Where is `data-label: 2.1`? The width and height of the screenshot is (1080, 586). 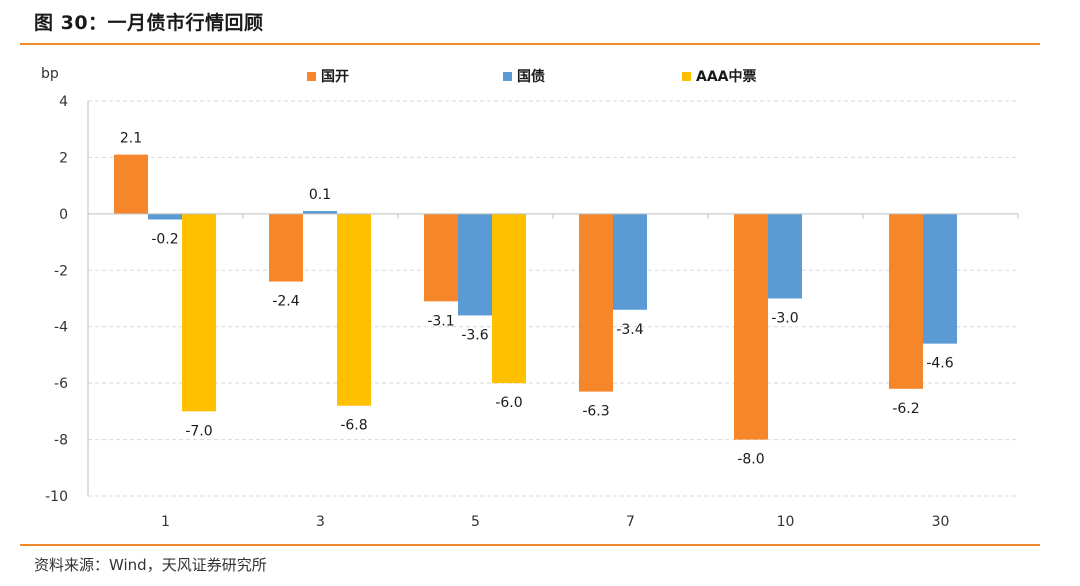 data-label: 2.1 is located at coordinates (131, 139).